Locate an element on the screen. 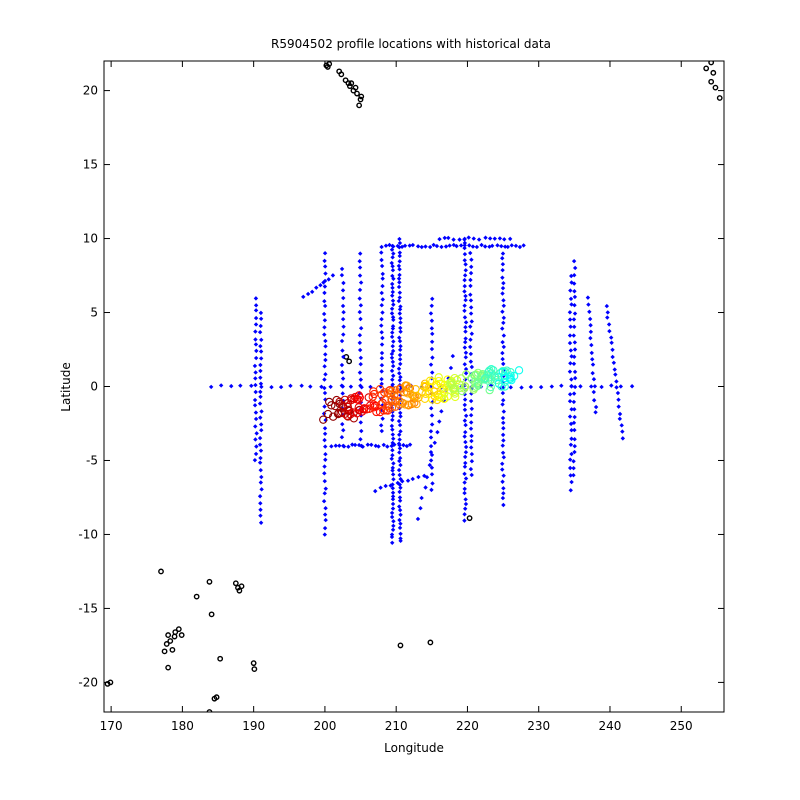 Image resolution: width=800 pixels, height=800 pixels. y-tick-label: -20 is located at coordinates (88, 682).